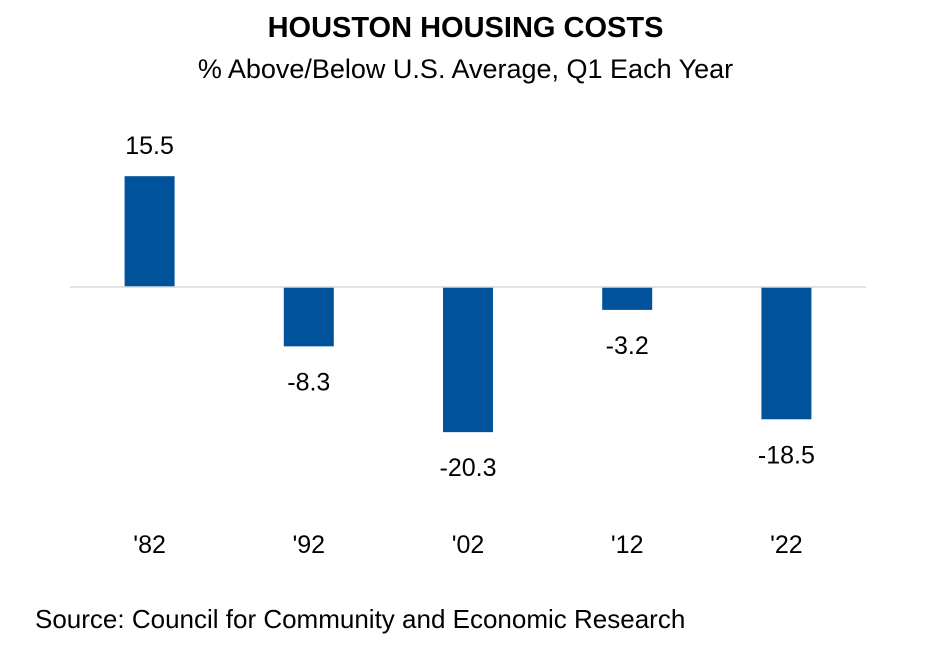  I want to click on x-tick-label: '12, so click(627, 545).